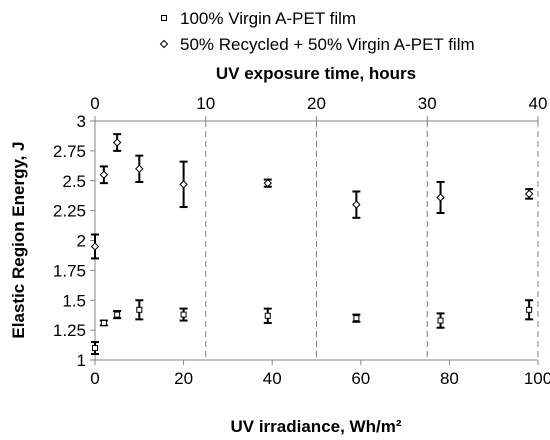 This screenshot has height=440, width=550. What do you see at coordinates (449, 378) in the screenshot?
I see `x-tick-label: 80` at bounding box center [449, 378].